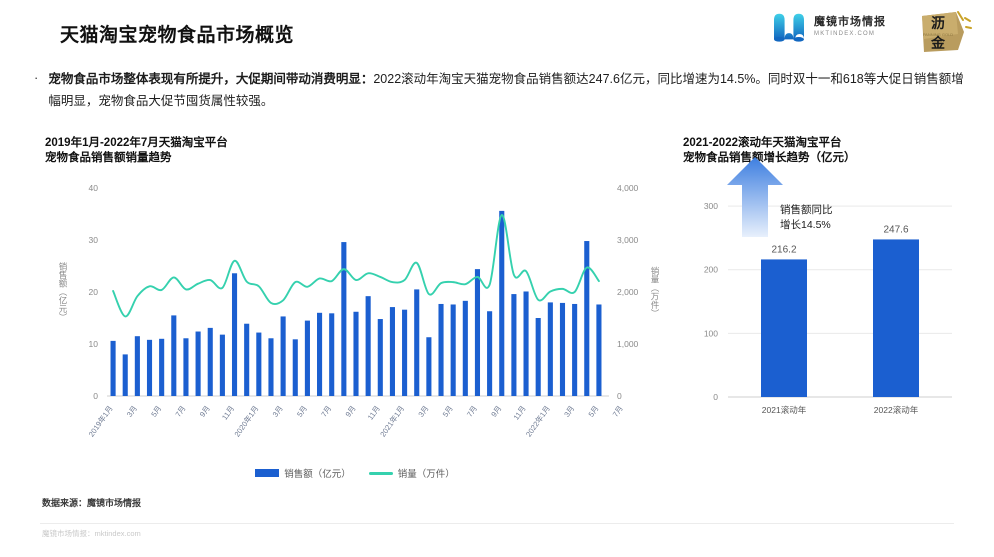 The height and width of the screenshot is (557, 994). Describe the element at coordinates (95, 396) in the screenshot. I see `trend-ytick-left: 0` at that location.